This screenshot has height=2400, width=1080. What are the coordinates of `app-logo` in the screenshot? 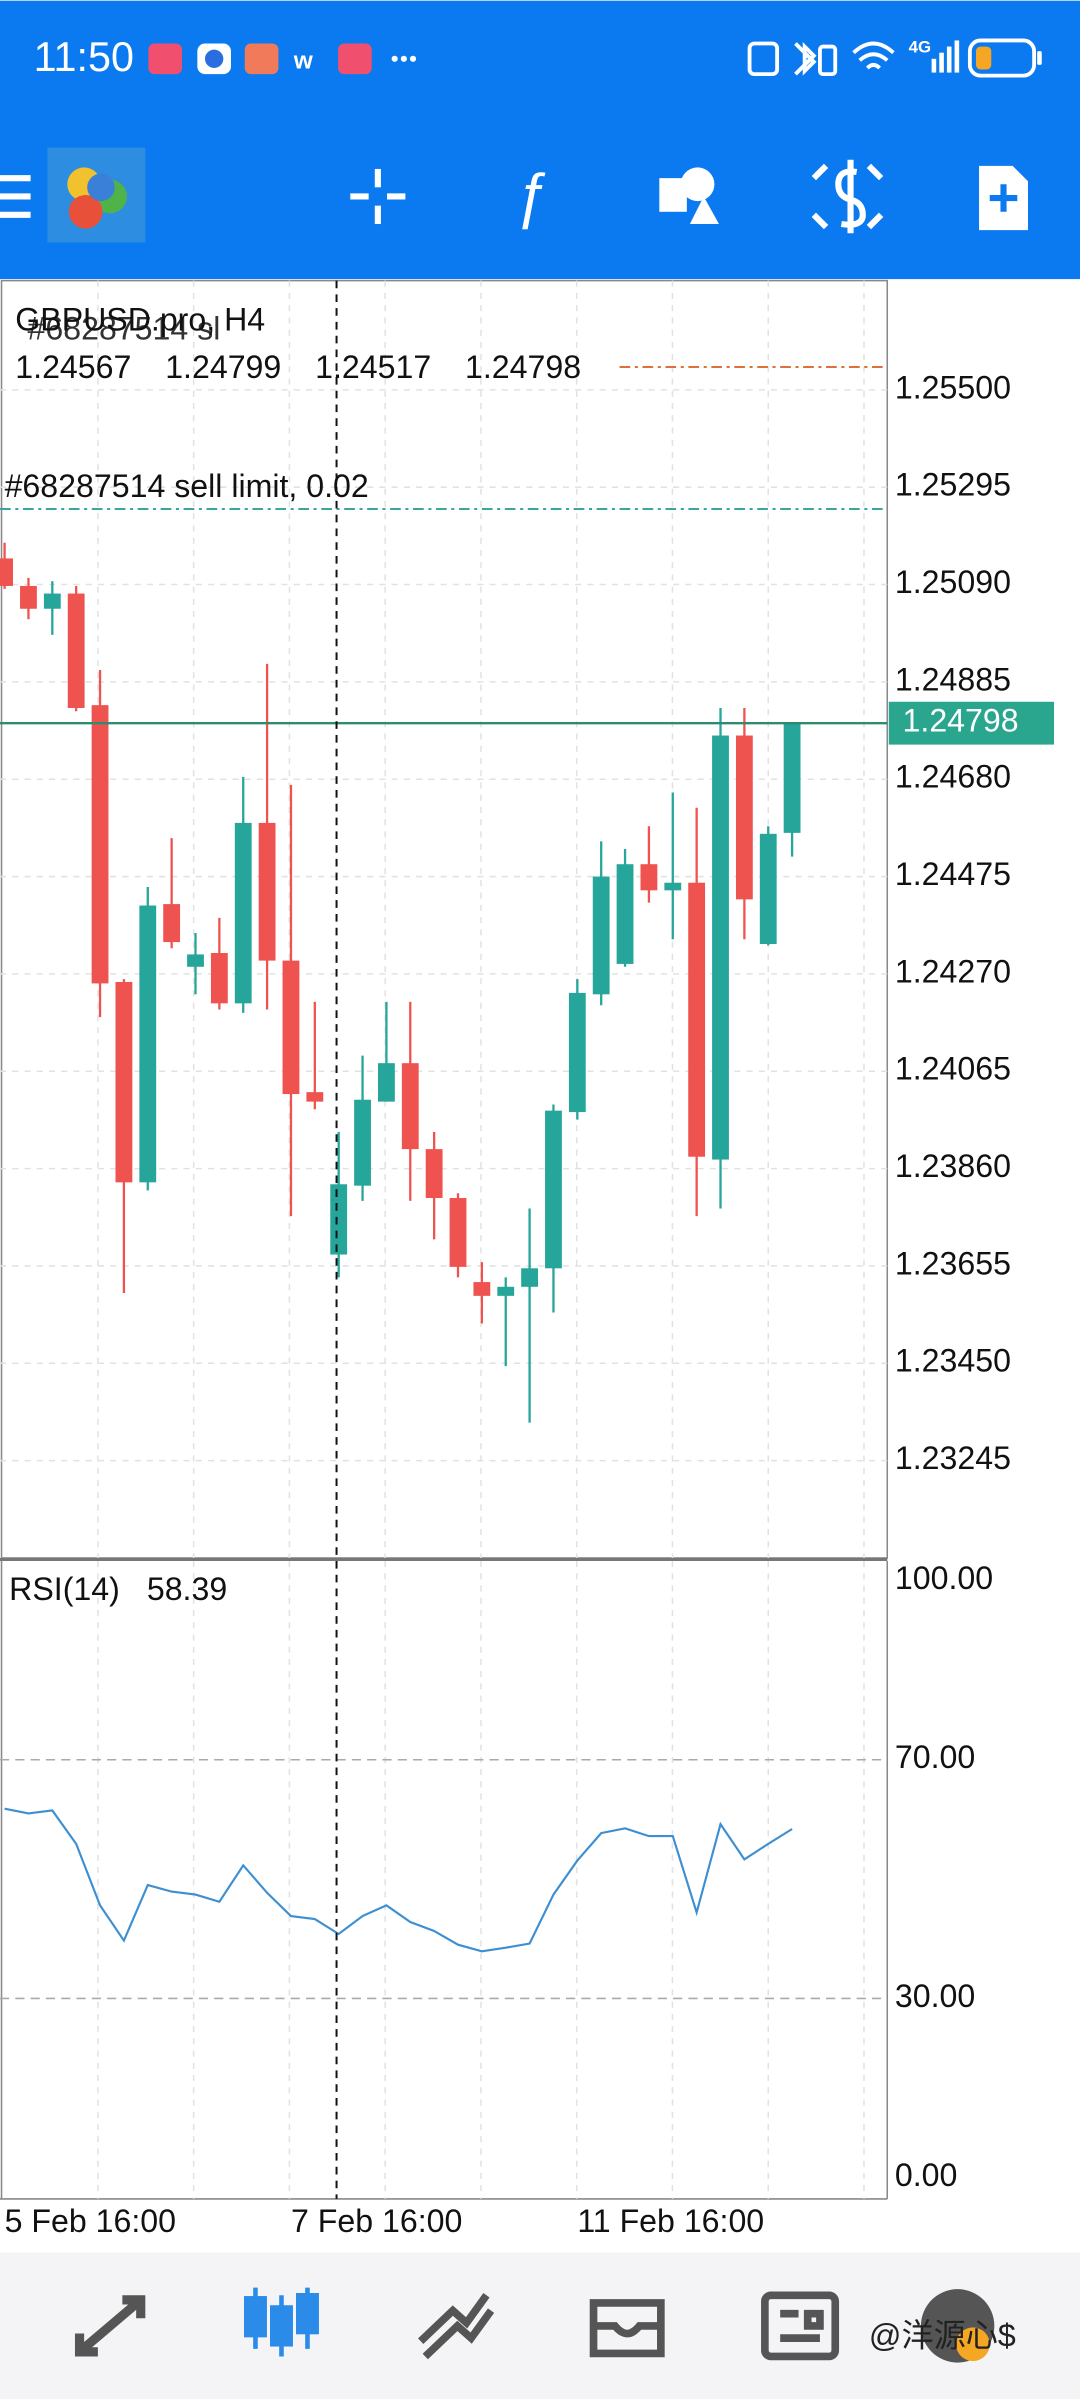 It's located at (96, 195).